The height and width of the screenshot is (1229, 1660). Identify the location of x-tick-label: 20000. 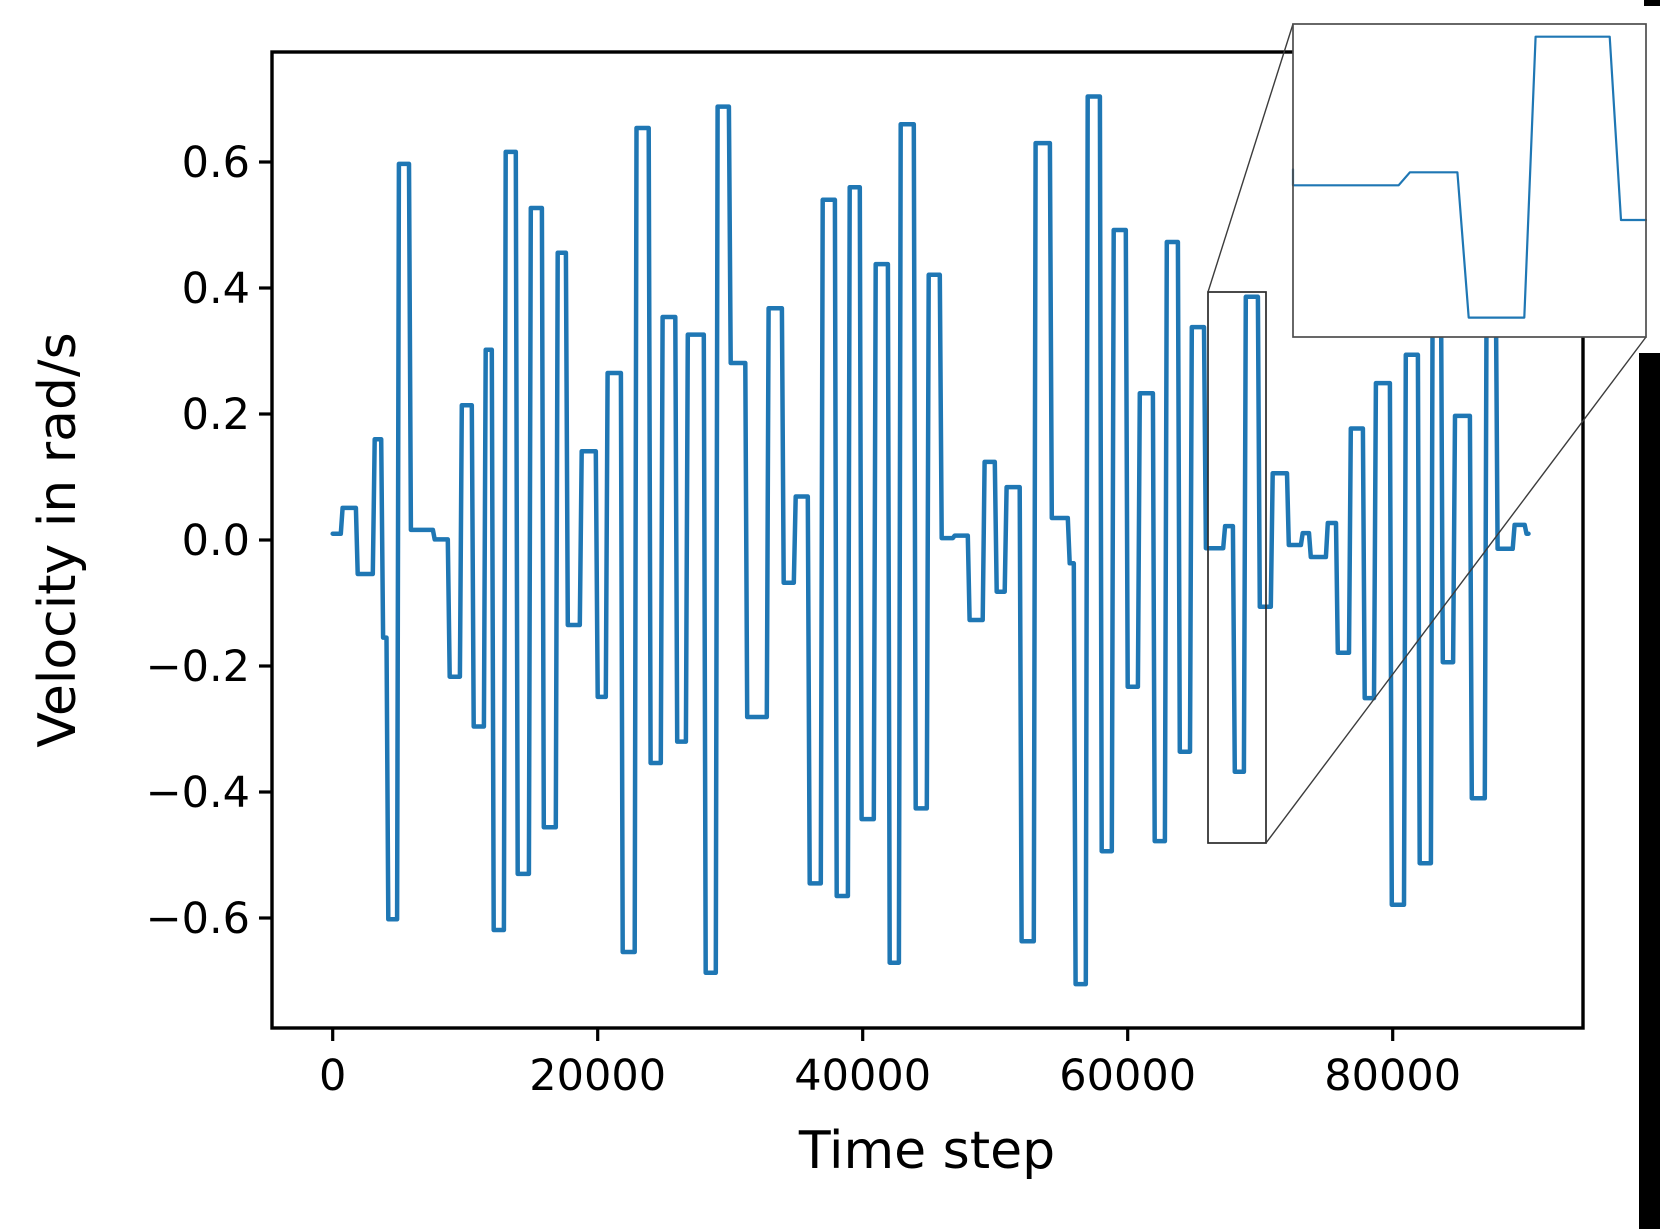
(597, 1076).